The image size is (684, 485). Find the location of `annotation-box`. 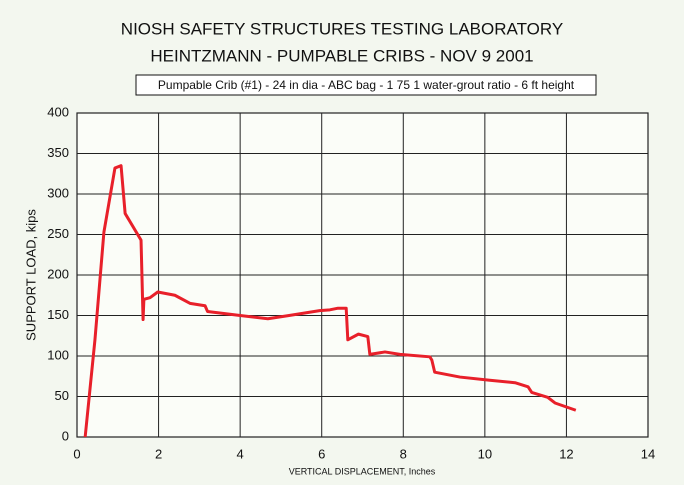

annotation-box is located at coordinates (366, 85).